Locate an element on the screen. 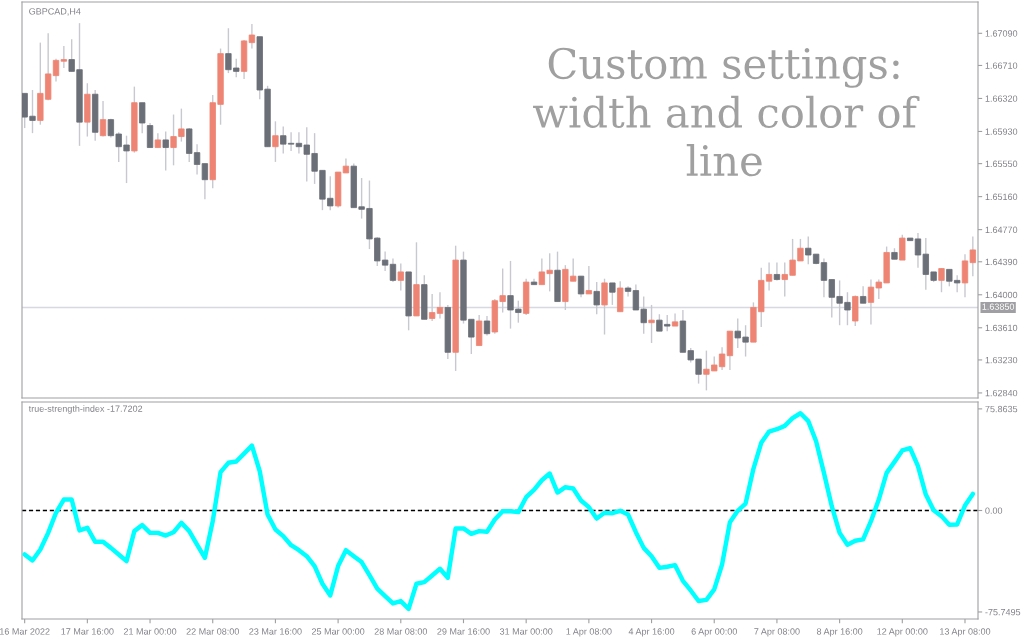 The image size is (1024, 639). x-tick-label: 13 Apr 08:00 is located at coordinates (965, 632).